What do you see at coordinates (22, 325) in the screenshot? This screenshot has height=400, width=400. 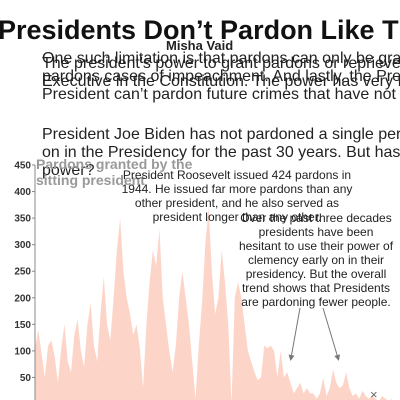 I see `y-tick-label: 150` at bounding box center [22, 325].